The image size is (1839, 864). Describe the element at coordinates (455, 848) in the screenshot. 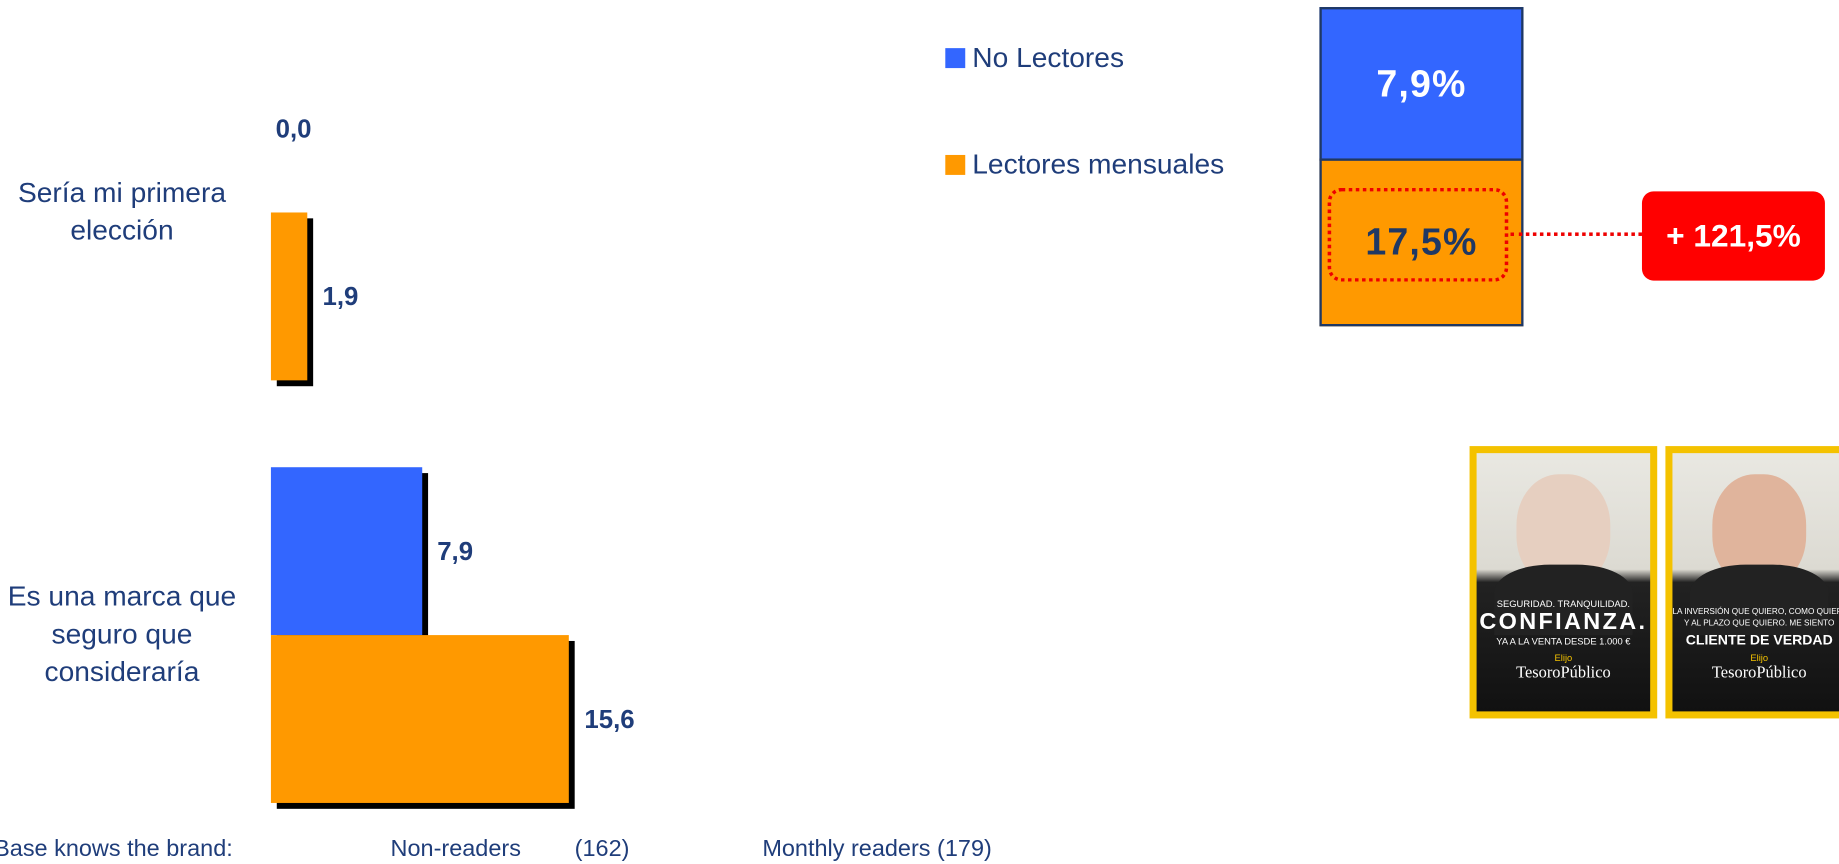

I see `footnote-group: Non-readers` at that location.